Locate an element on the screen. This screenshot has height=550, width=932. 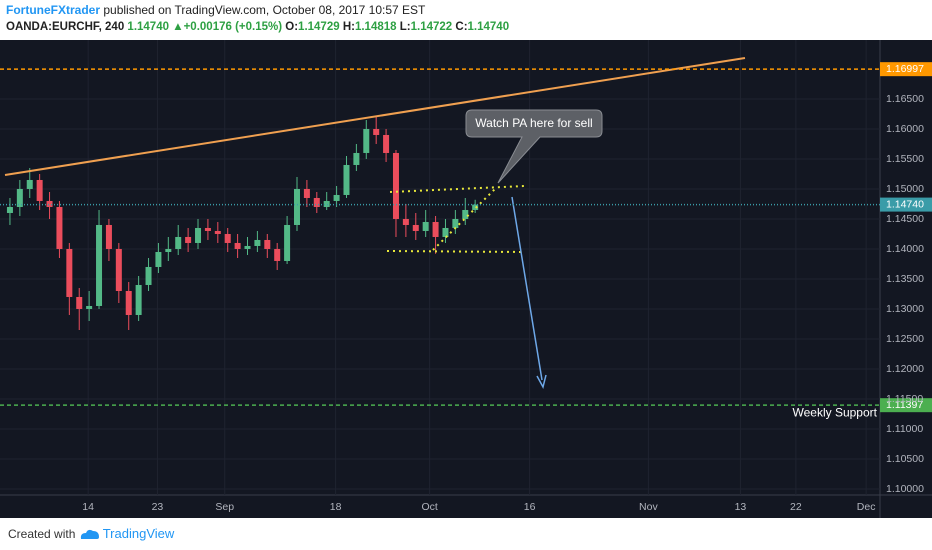
y-tick-label: 1.16500 is located at coordinates (905, 99).